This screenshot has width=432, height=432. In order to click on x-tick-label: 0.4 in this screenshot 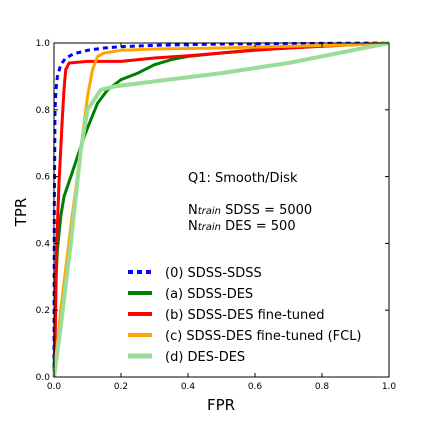, I will do `click(188, 387)`.